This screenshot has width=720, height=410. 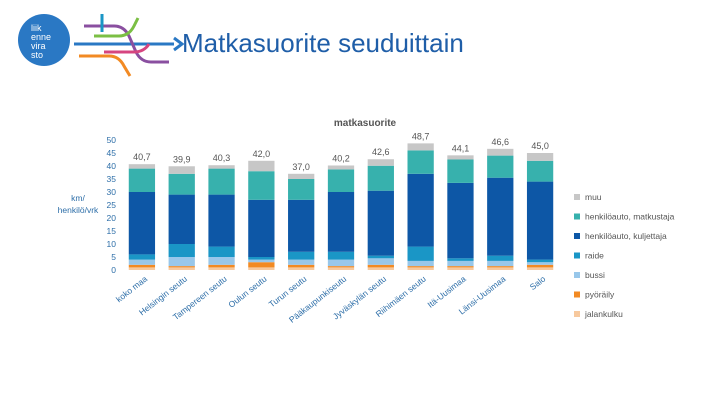 I want to click on logo-arrows-graphic, so click(x=129, y=45).